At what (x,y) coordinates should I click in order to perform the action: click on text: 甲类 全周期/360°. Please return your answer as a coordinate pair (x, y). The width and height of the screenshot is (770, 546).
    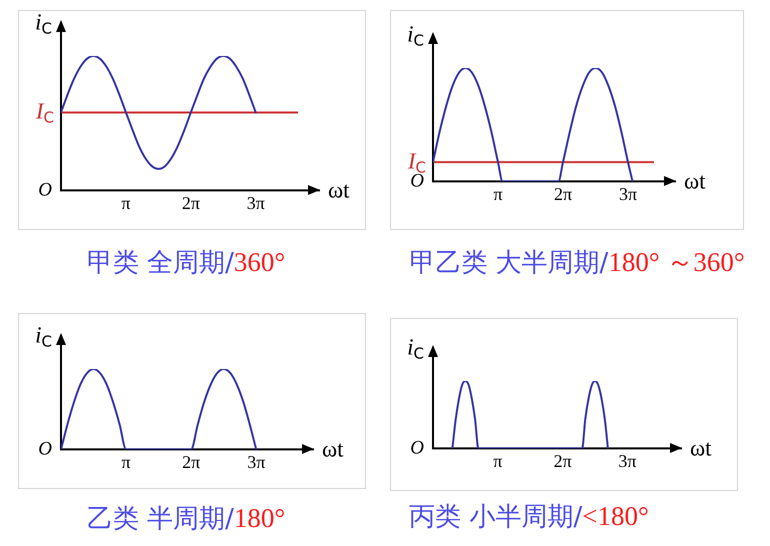
    Looking at the image, I should click on (186, 262).